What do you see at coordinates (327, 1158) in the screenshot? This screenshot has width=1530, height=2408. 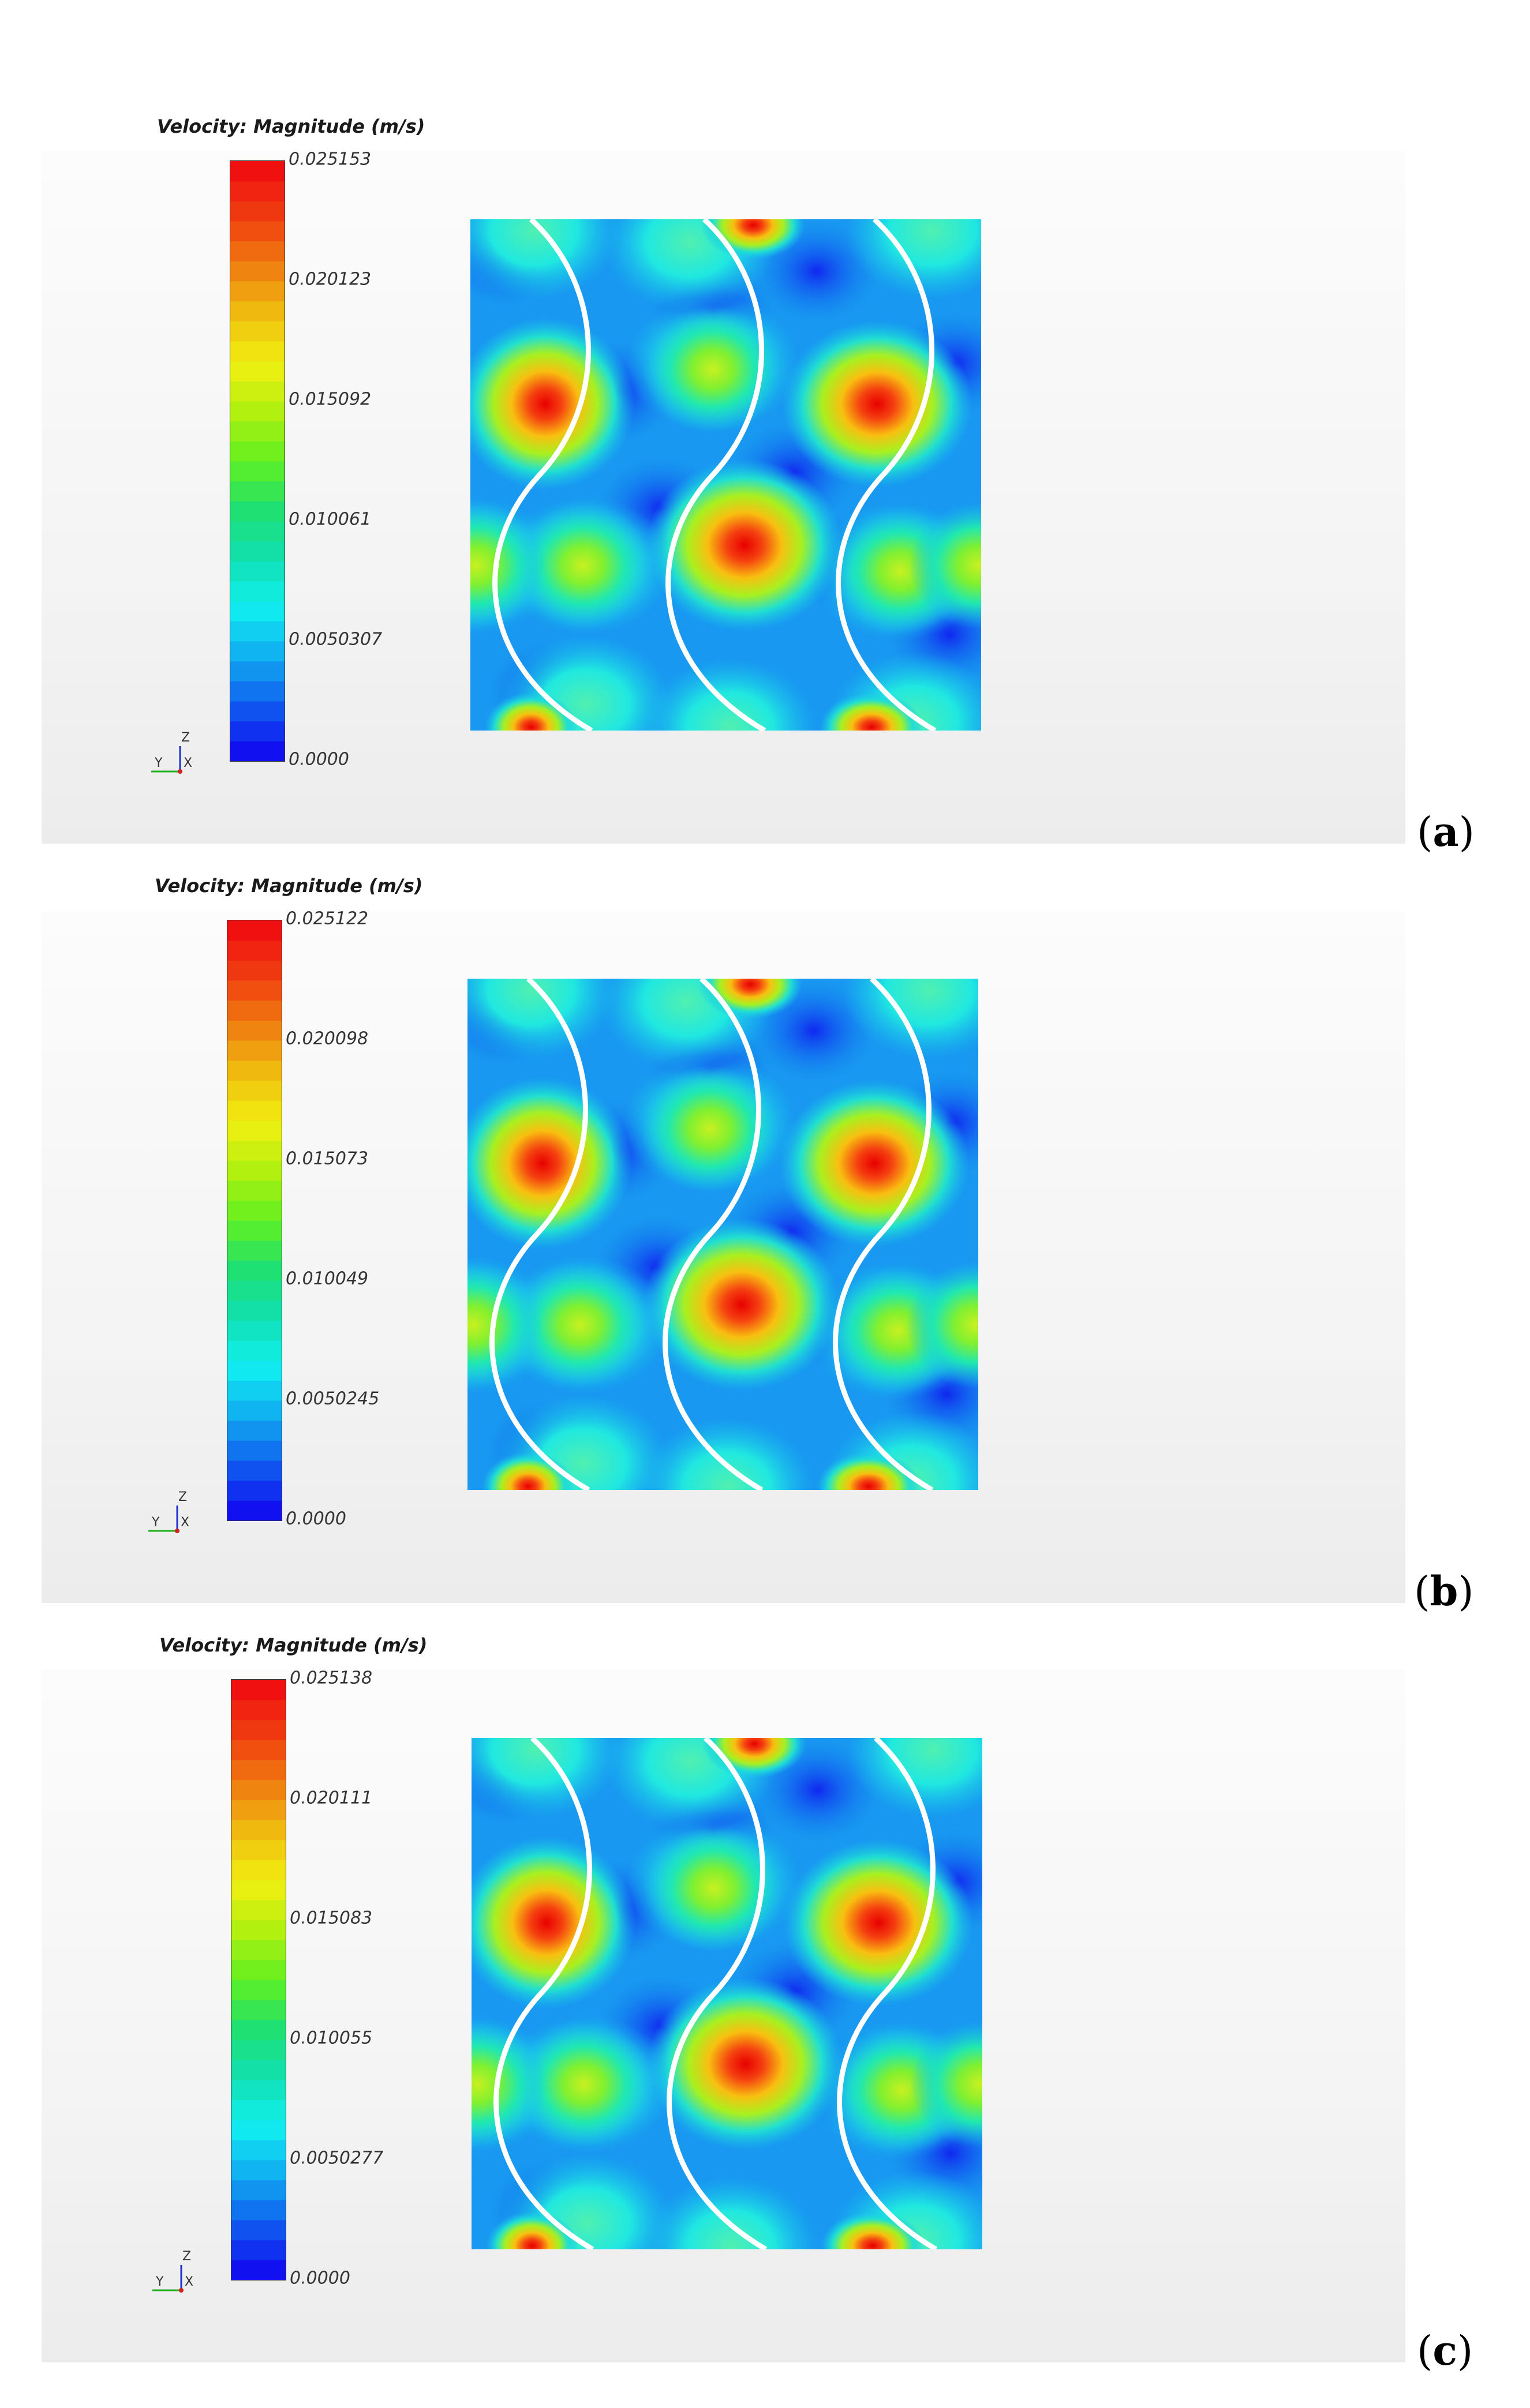 I see `colorbar-tick: 0.015073` at bounding box center [327, 1158].